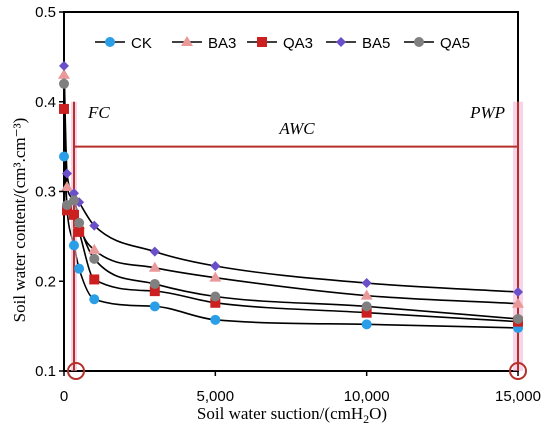 The width and height of the screenshot is (550, 431). I want to click on pwp-circle, so click(518, 371).